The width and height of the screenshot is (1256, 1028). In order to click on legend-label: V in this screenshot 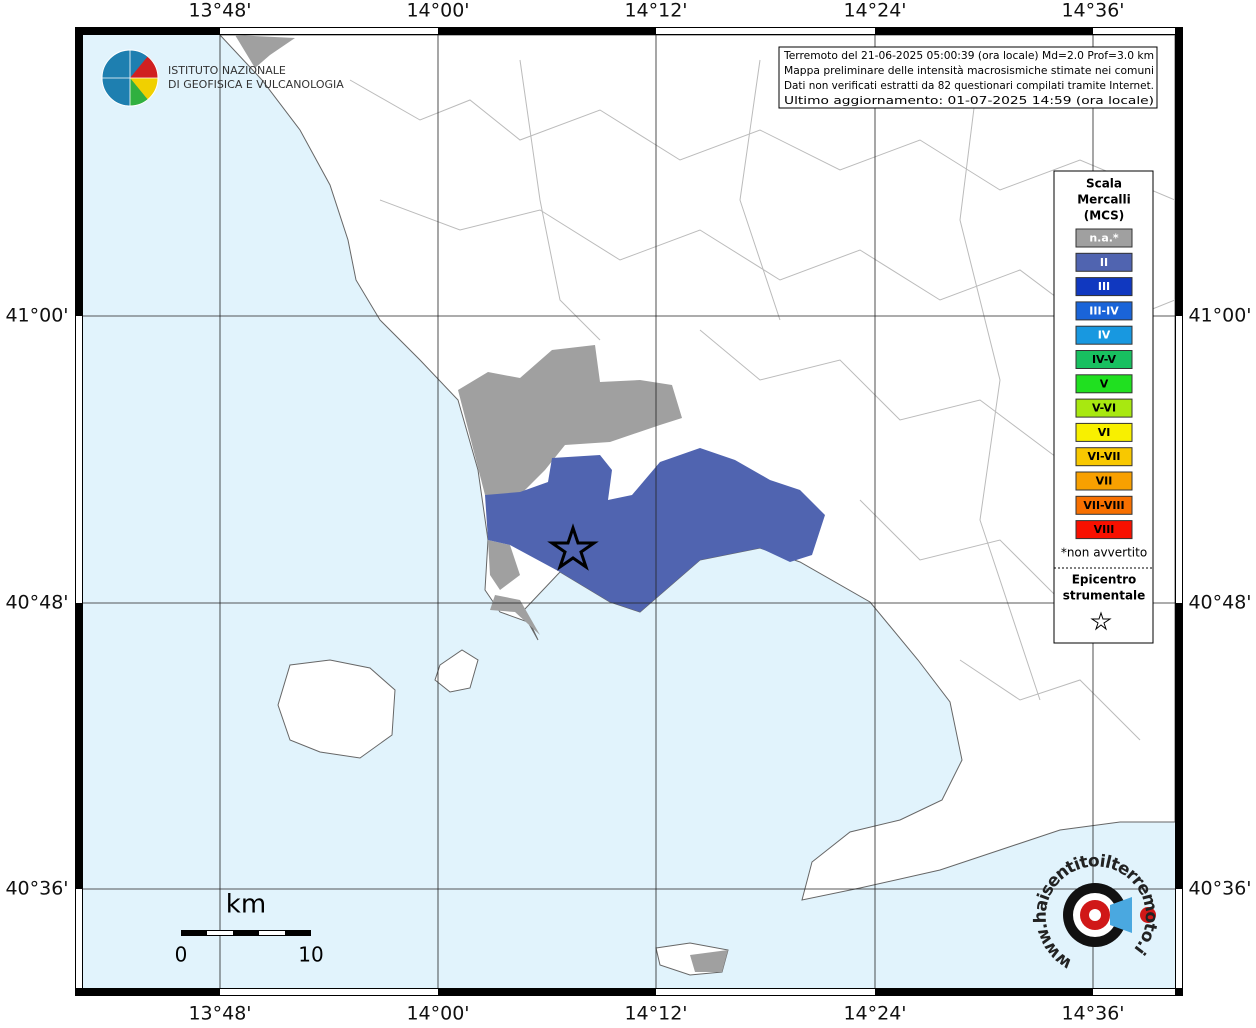, I will do `click(1104, 383)`.